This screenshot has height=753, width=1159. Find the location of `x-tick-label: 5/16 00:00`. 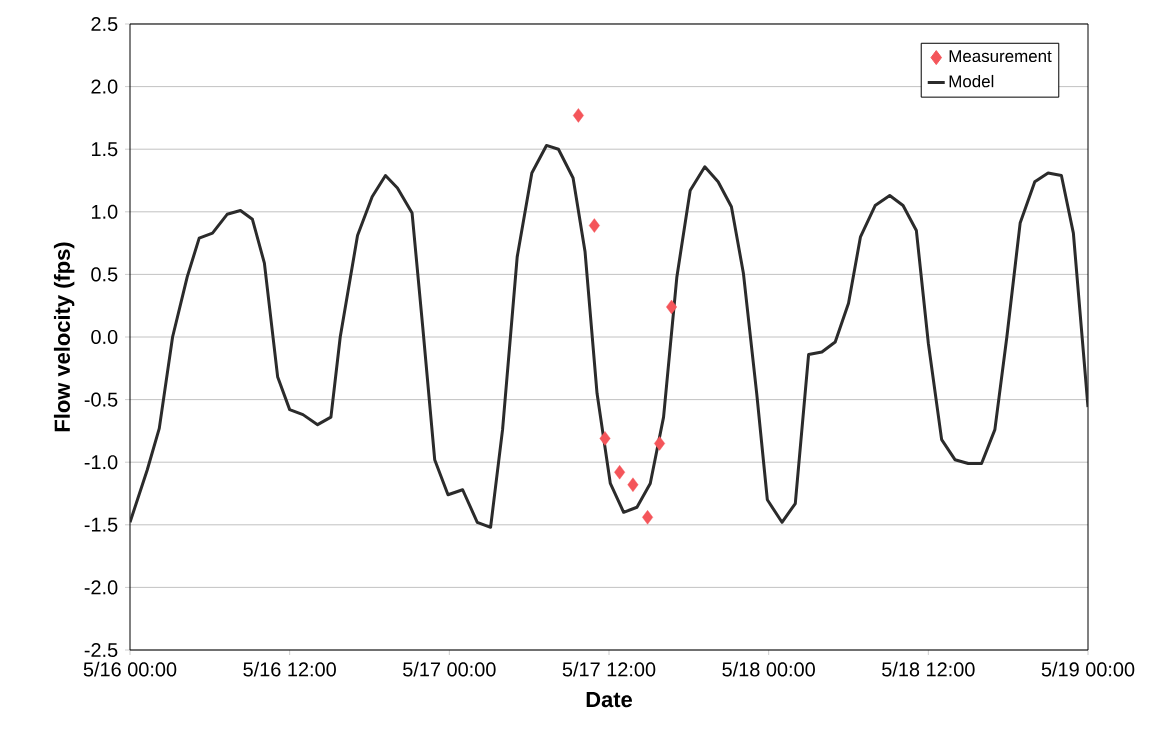

x-tick-label: 5/16 00:00 is located at coordinates (130, 669).